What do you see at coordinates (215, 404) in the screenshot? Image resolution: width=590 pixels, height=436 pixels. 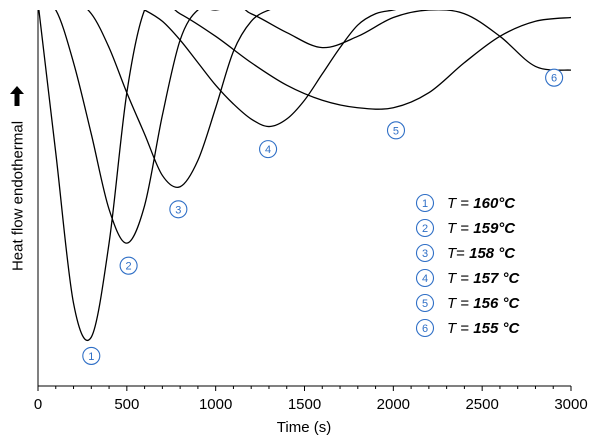 I see `x-tick-label: 1000` at bounding box center [215, 404].